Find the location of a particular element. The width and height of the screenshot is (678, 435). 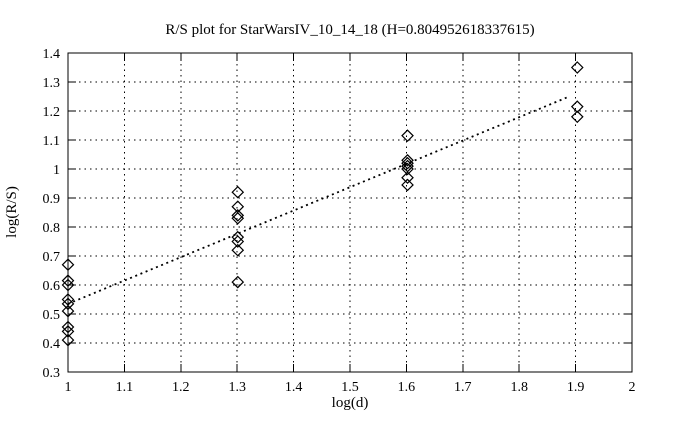

x-tick-label: 1.3 is located at coordinates (237, 387).